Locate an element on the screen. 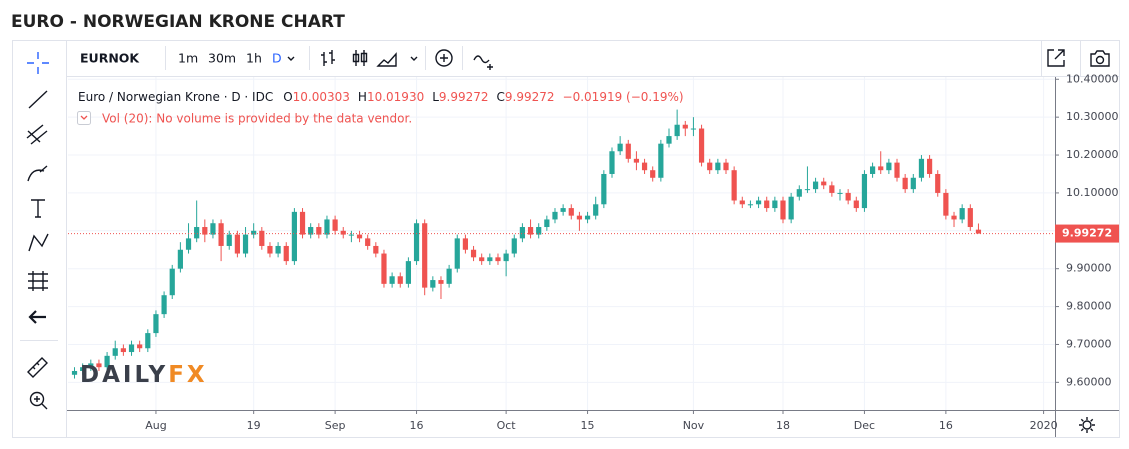  fib-tool is located at coordinates (37, 134).